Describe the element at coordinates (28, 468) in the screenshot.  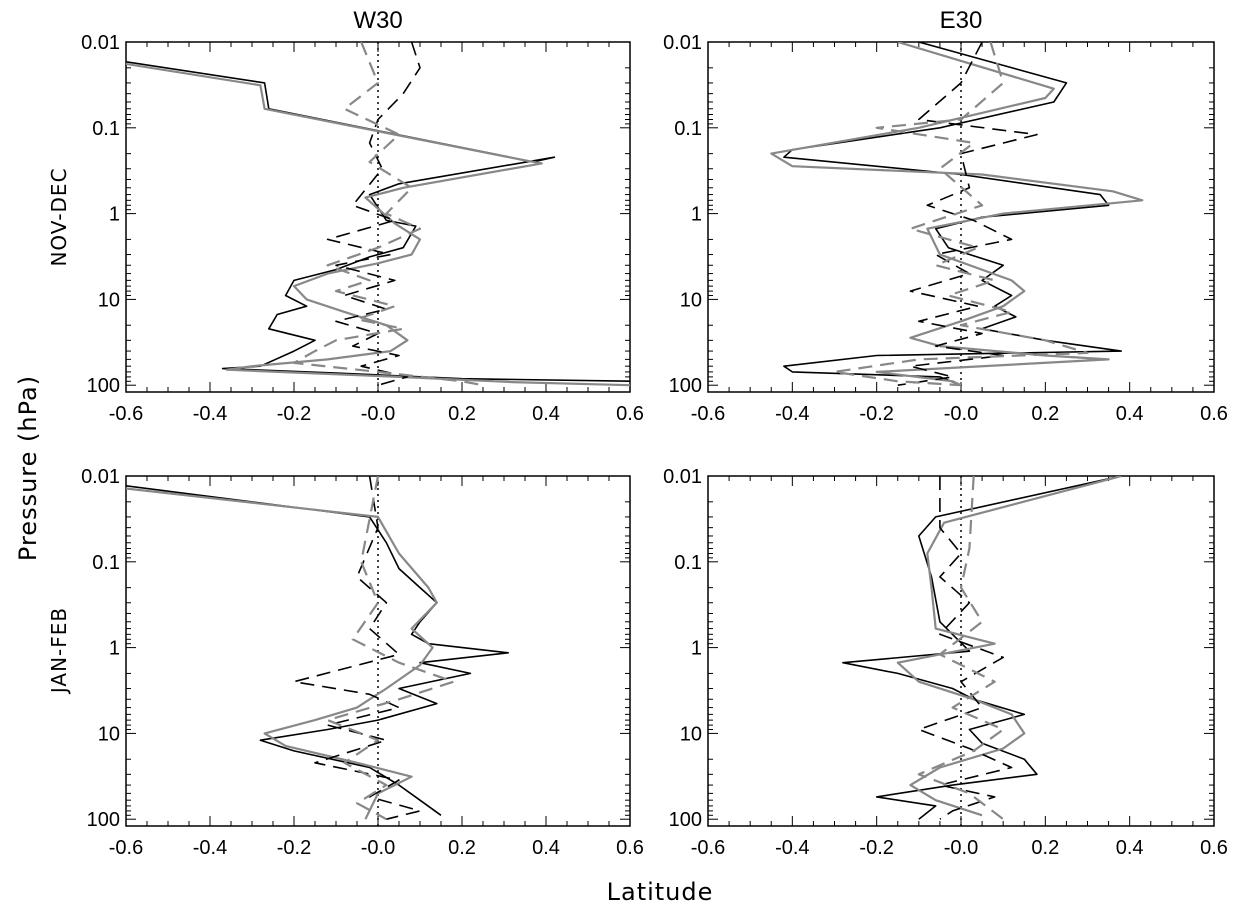
I see `y-axis-title: Pressure (hPa)` at that location.